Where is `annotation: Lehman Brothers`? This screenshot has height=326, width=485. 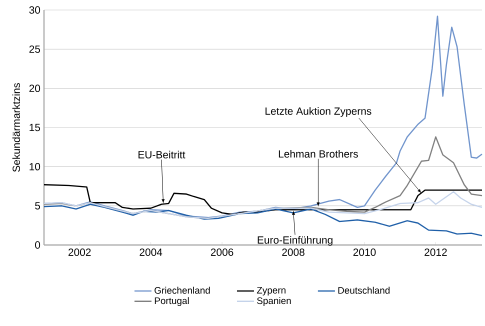
annotation: Lehman Brothers is located at coordinates (318, 154).